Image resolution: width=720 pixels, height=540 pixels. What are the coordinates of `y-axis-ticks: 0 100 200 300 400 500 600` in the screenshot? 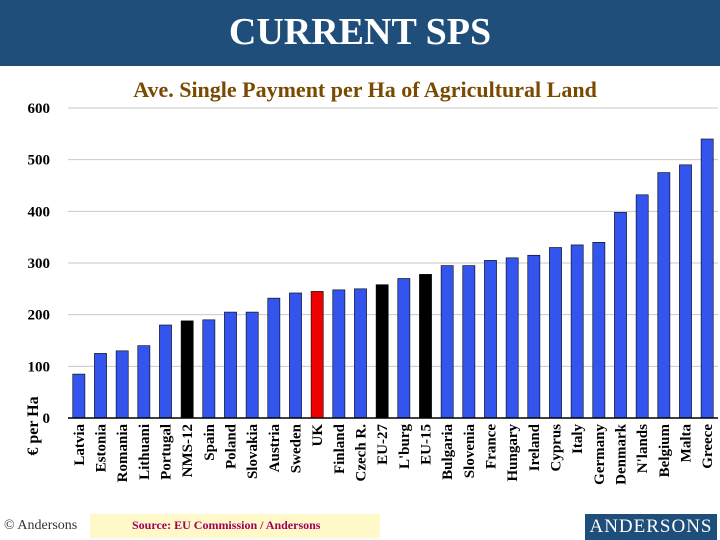 It's located at (39, 264).